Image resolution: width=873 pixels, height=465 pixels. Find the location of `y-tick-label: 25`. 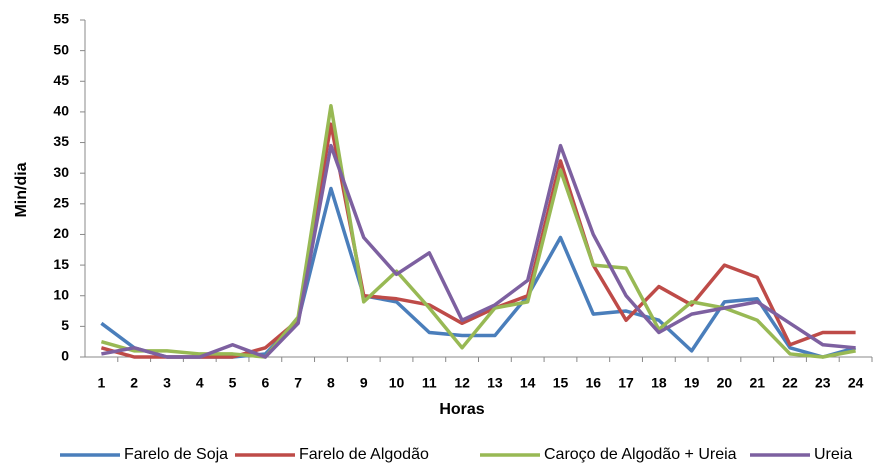

y-tick-label: 25 is located at coordinates (61, 203).